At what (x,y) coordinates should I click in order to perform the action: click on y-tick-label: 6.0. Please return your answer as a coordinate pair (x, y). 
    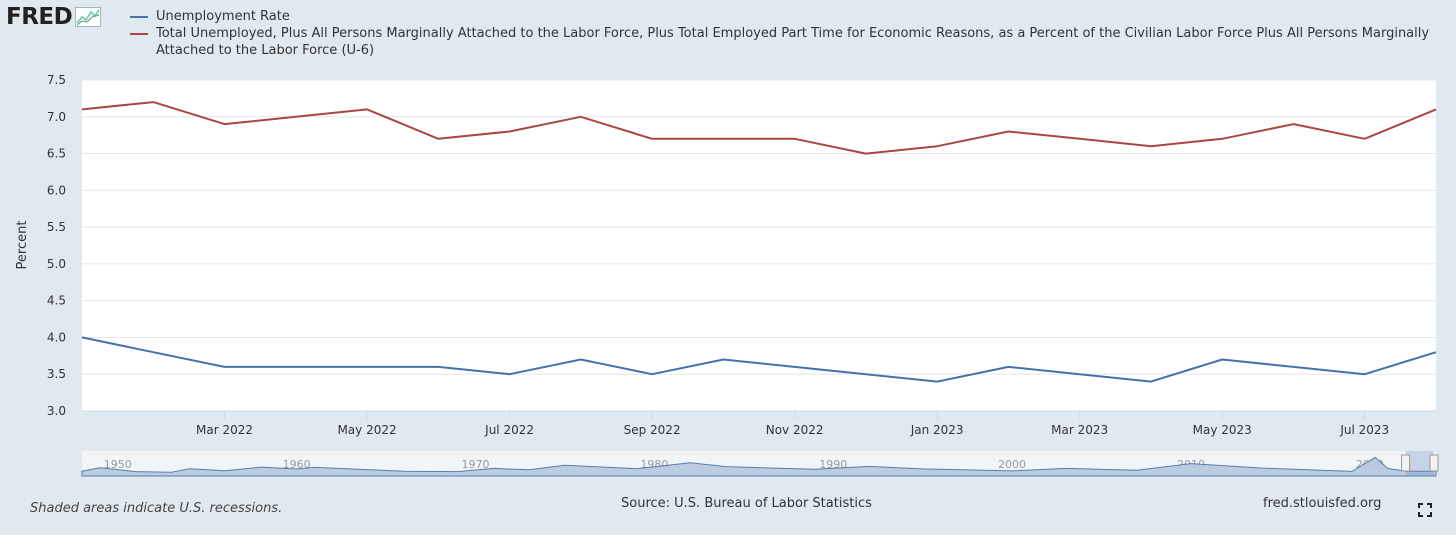
    Looking at the image, I should click on (56, 190).